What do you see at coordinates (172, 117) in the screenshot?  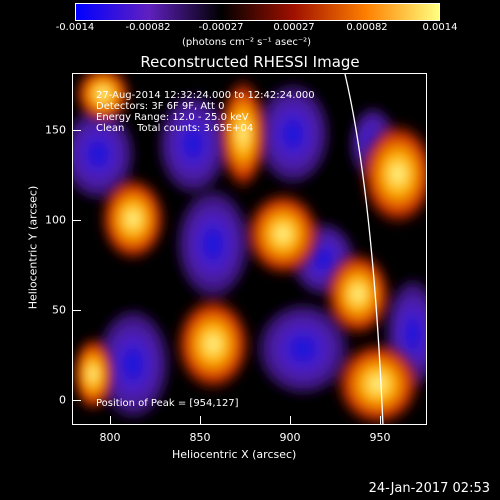 I see `info-energy: Energy Range: 12.0 - 25.0 keV` at bounding box center [172, 117].